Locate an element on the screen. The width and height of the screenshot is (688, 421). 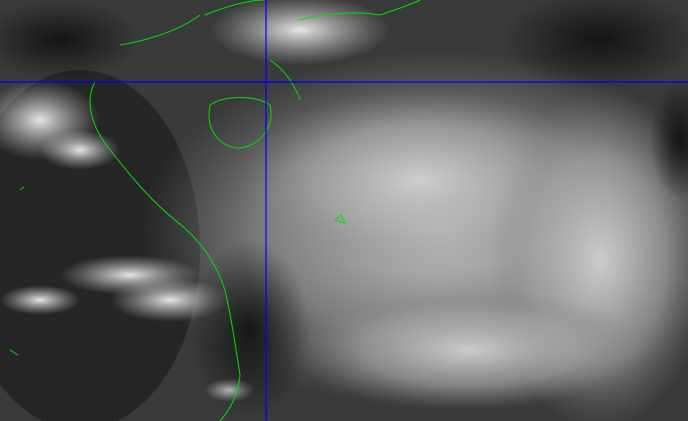
coastline-hainan is located at coordinates (240, 123).